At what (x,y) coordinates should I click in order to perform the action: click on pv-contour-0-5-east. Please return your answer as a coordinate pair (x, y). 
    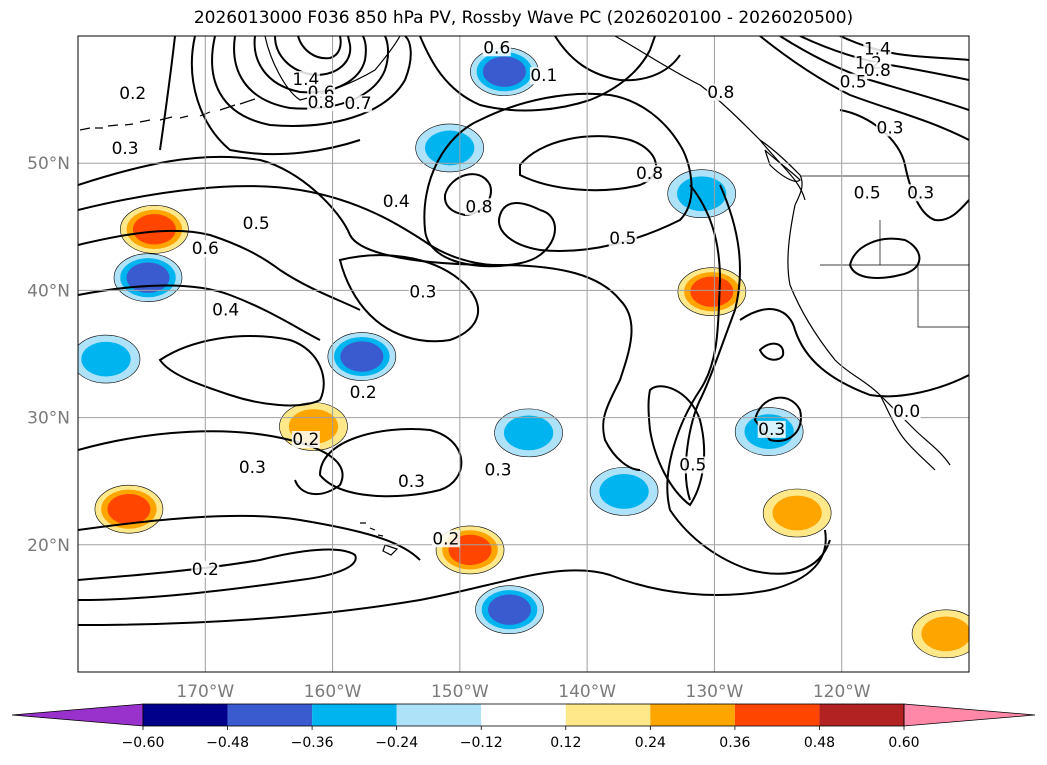
    Looking at the image, I should click on (558, 180).